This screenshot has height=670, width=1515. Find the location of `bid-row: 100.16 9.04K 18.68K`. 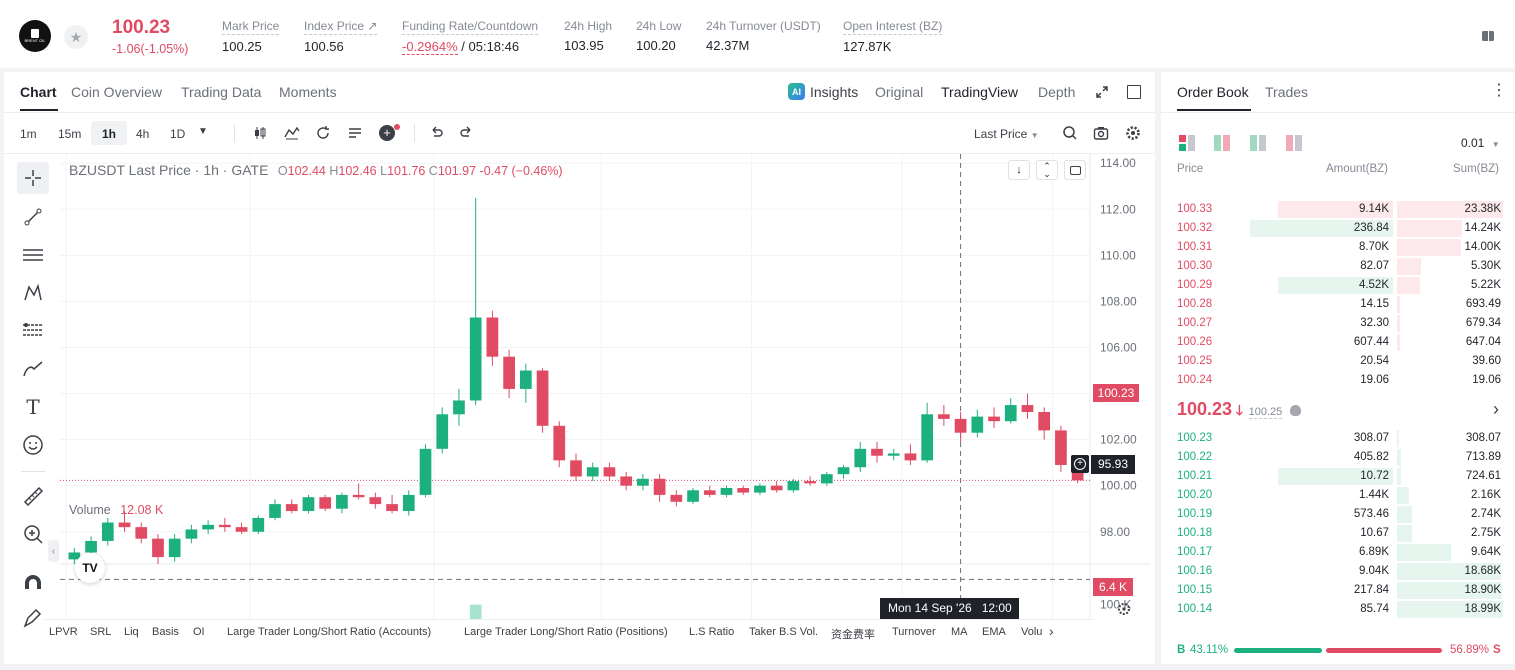

bid-row: 100.16 9.04K 18.68K is located at coordinates (1338, 571).